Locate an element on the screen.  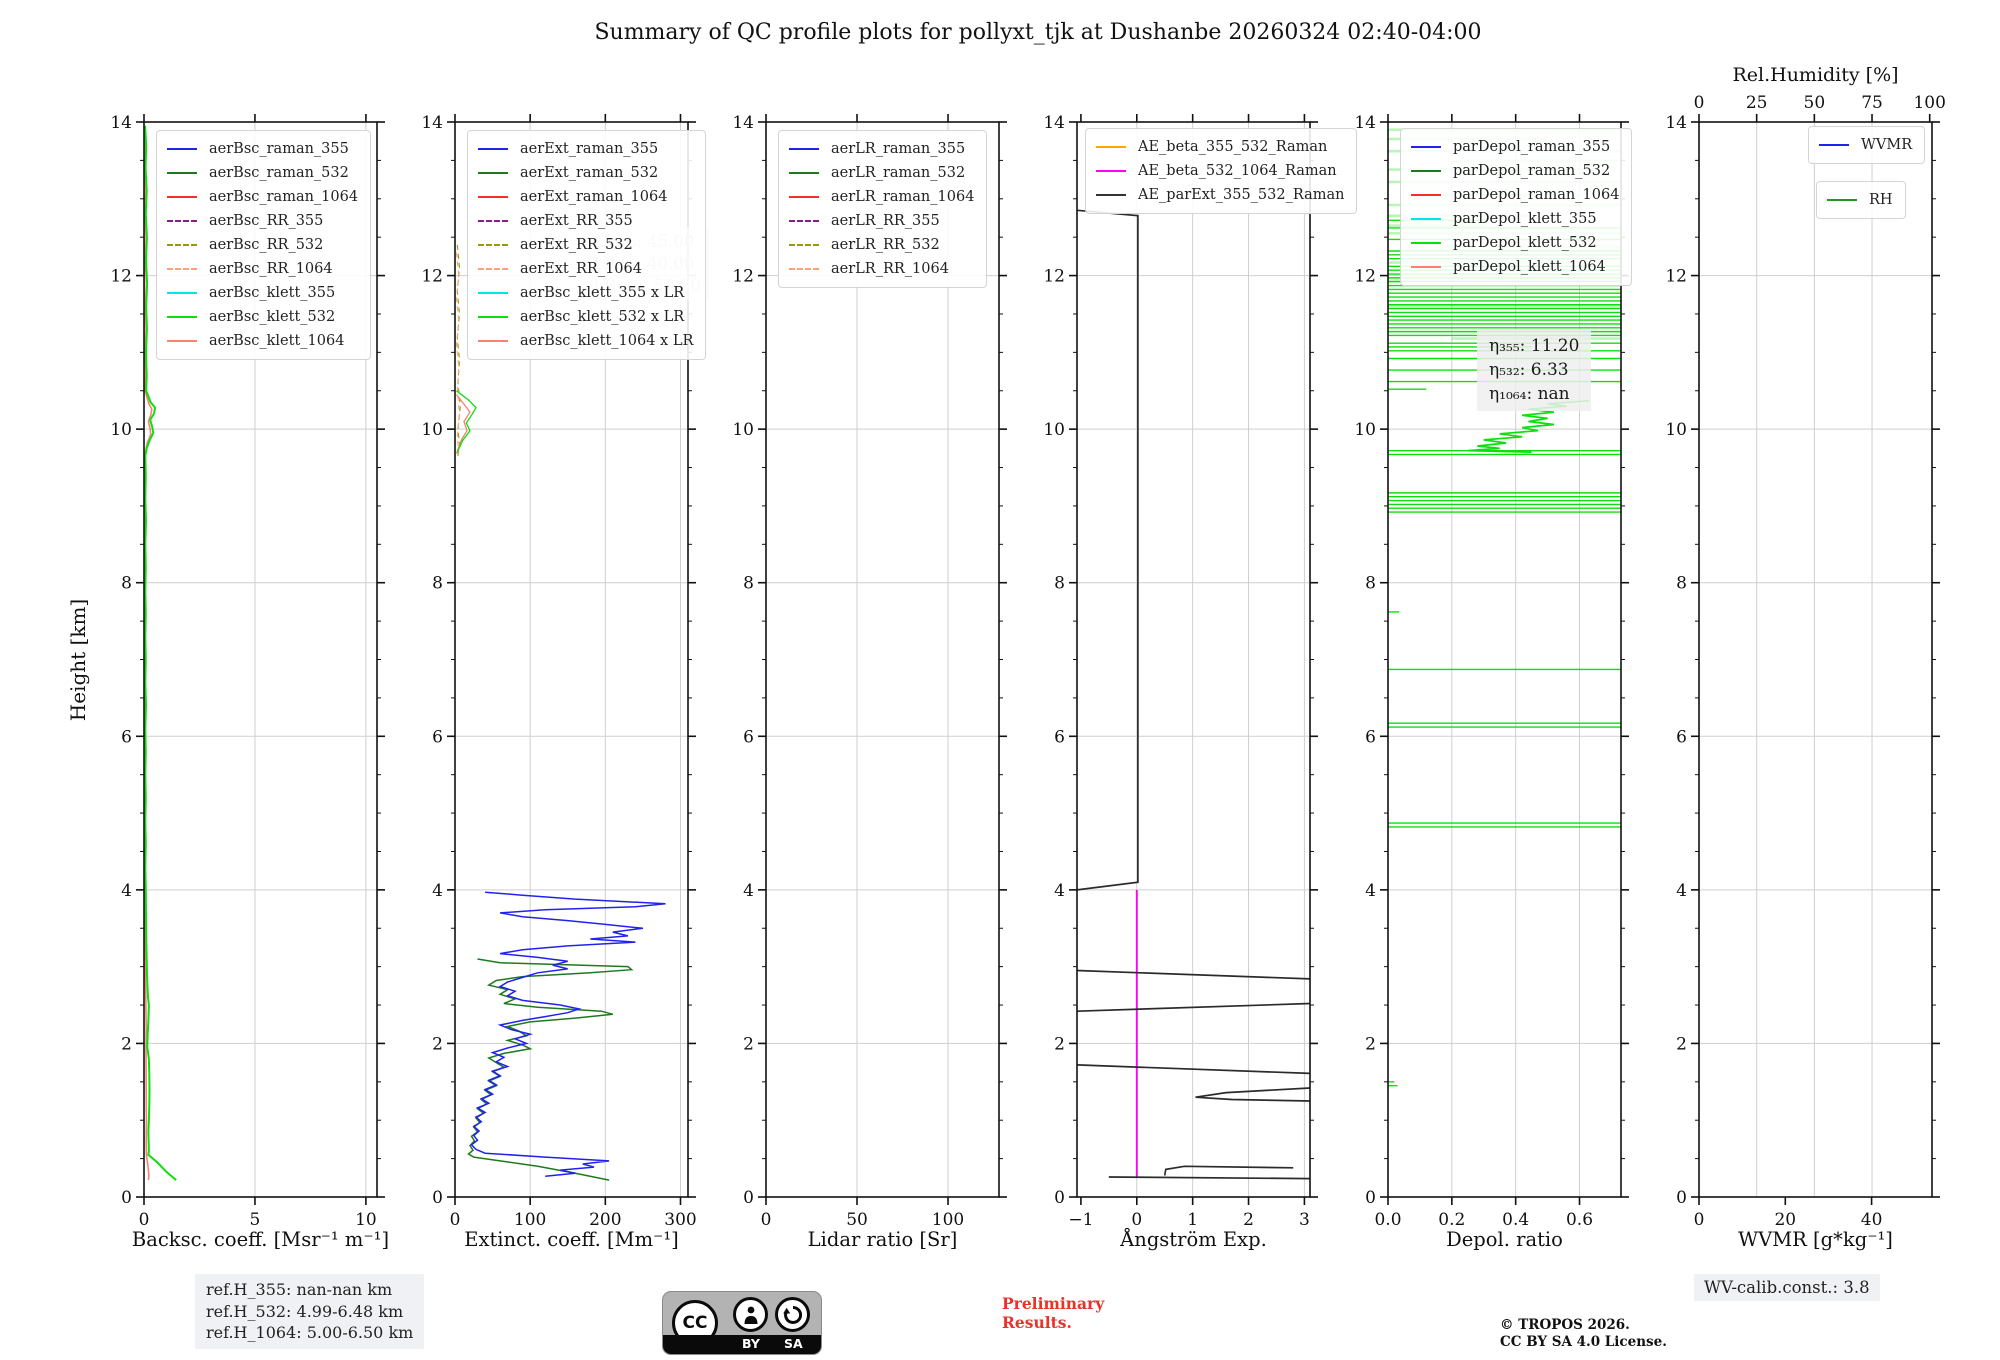
legend-item: aerLR_raman_355 is located at coordinates (881, 149).